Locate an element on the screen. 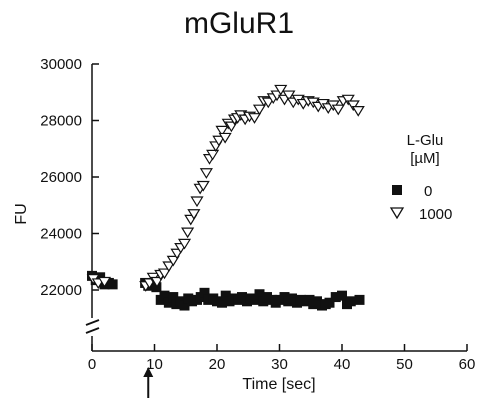 The width and height of the screenshot is (480, 404). series-0-points is located at coordinates (226, 290).